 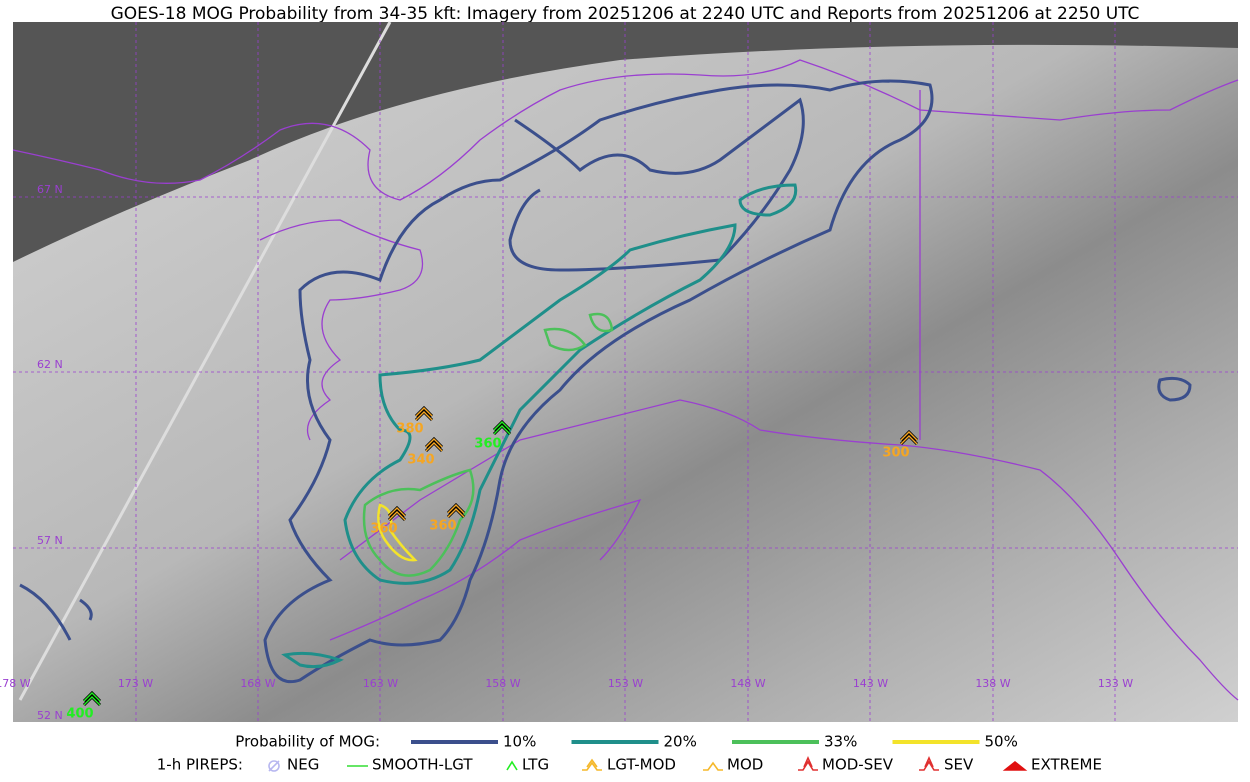 I want to click on lon-label: 158 W, so click(x=502, y=683).